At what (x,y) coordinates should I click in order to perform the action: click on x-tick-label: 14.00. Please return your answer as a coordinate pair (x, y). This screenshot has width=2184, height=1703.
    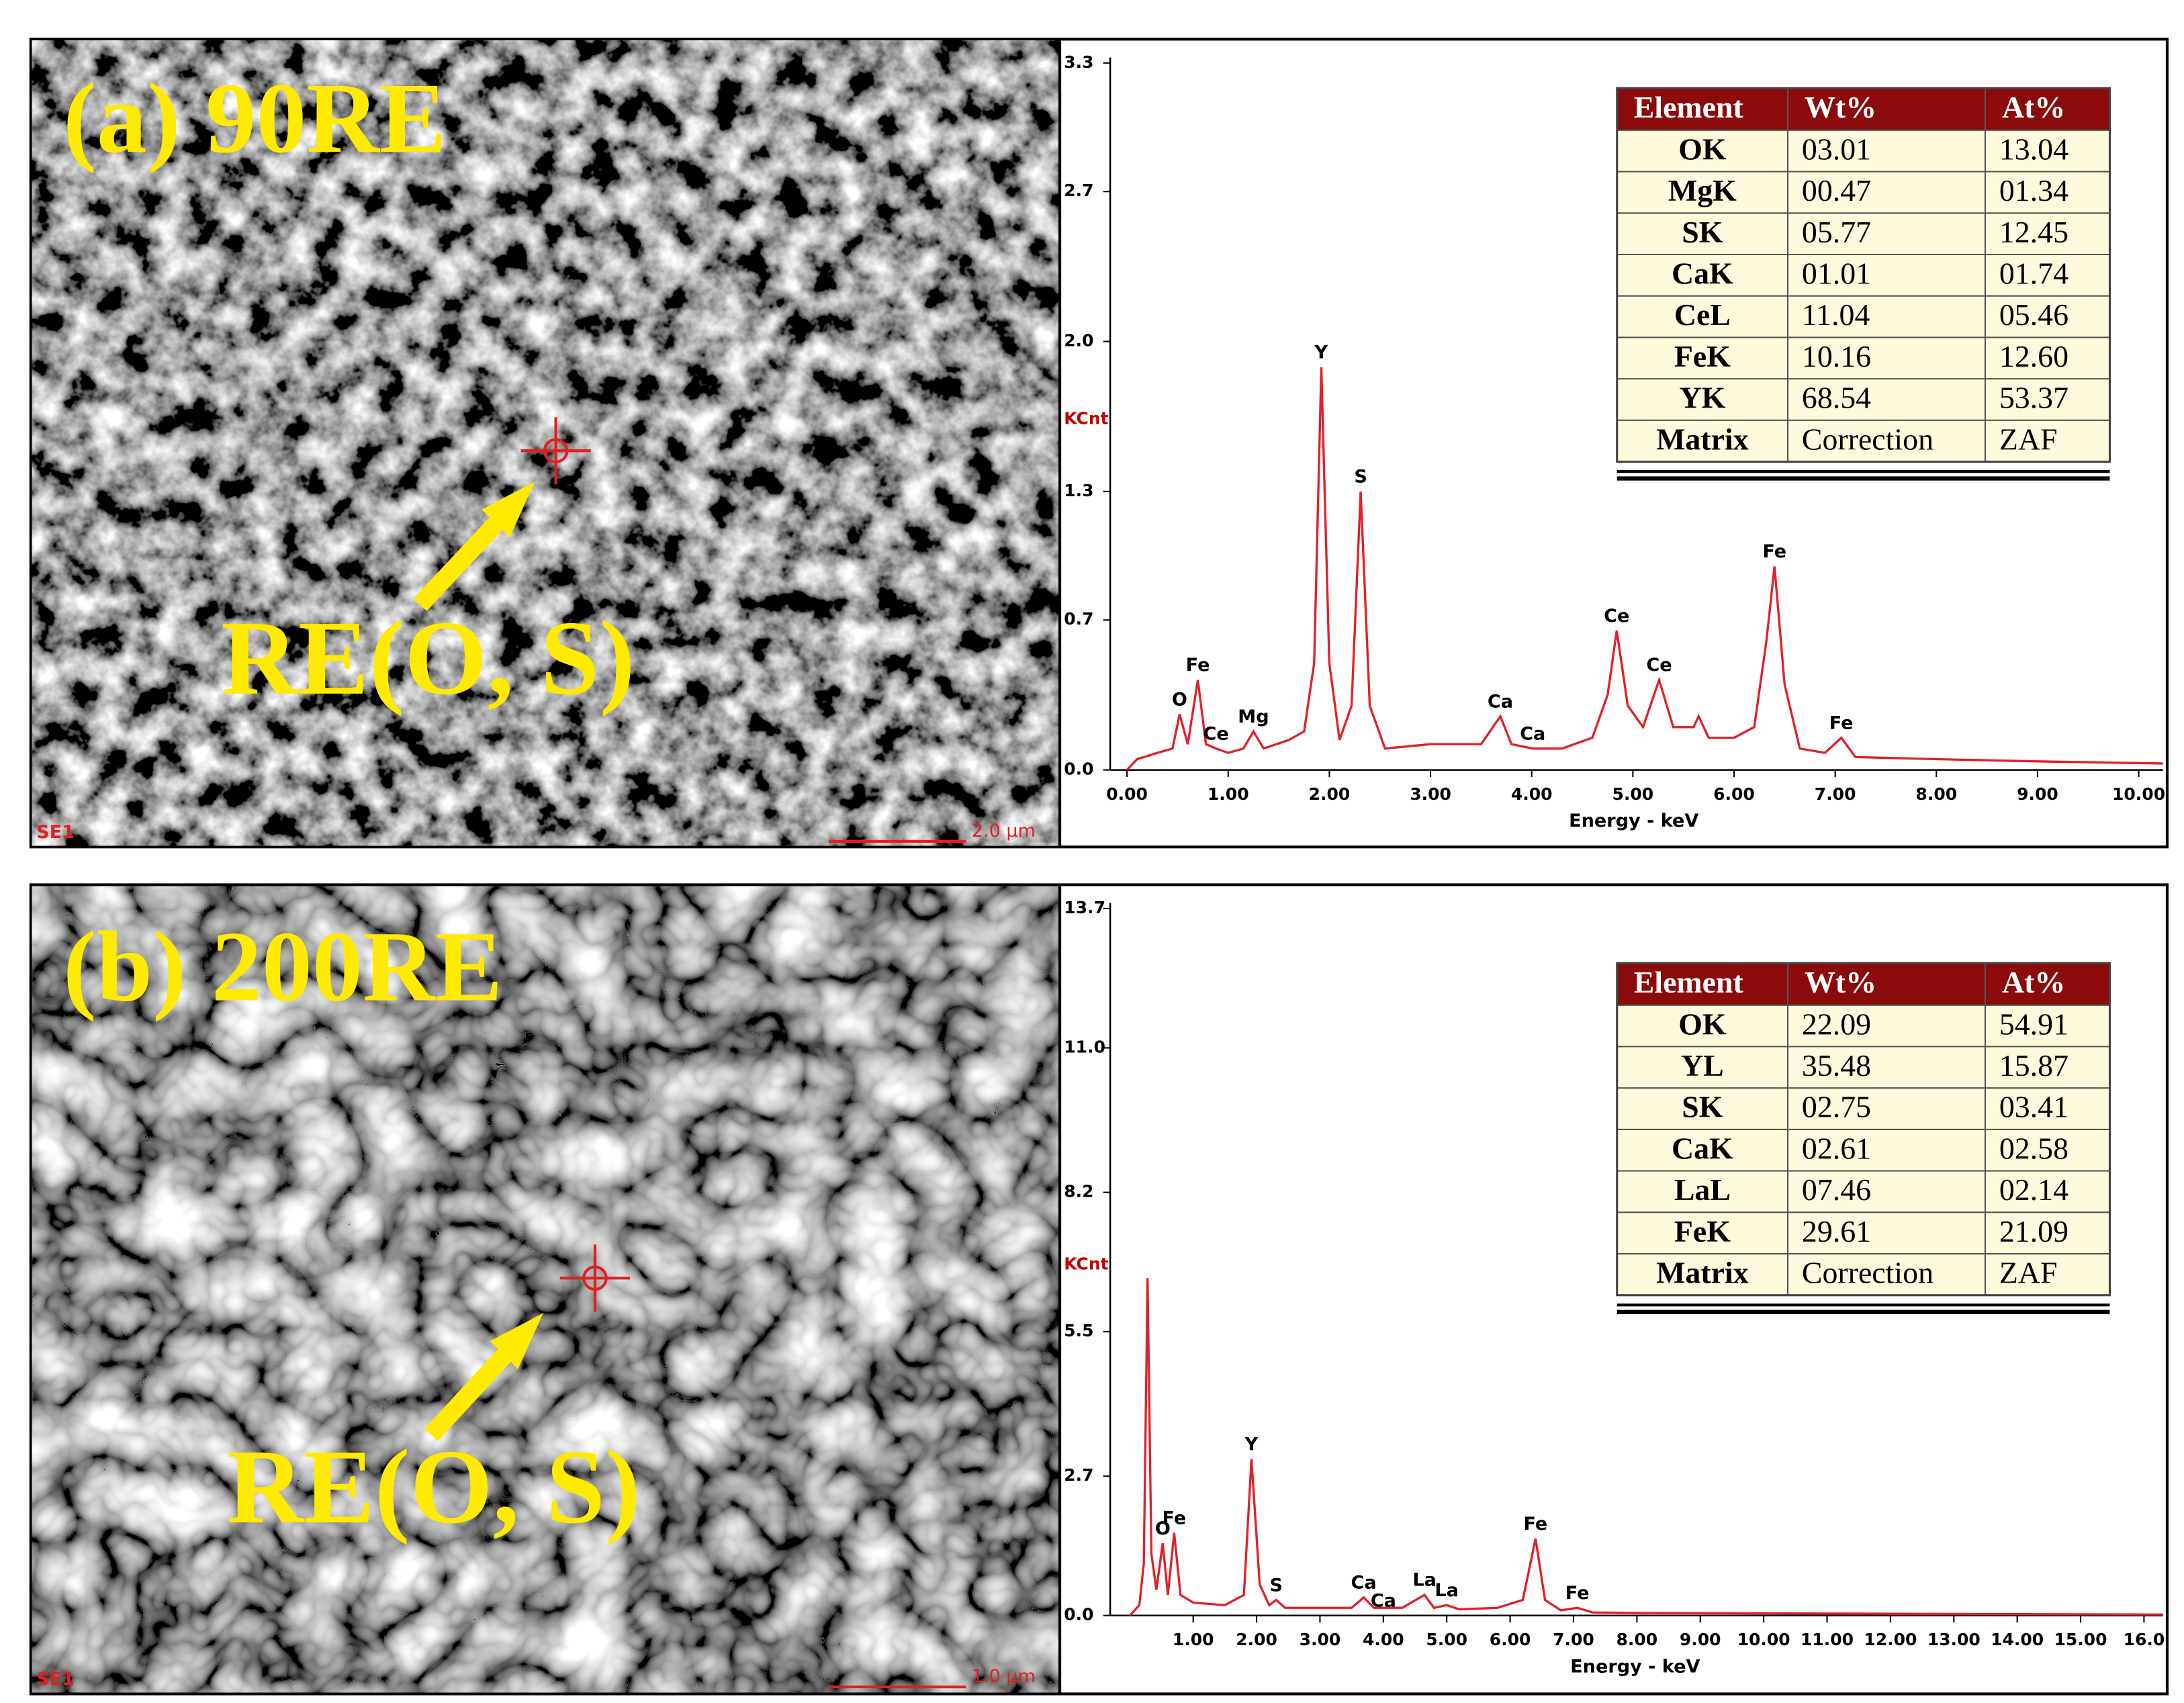
    Looking at the image, I should click on (2018, 1639).